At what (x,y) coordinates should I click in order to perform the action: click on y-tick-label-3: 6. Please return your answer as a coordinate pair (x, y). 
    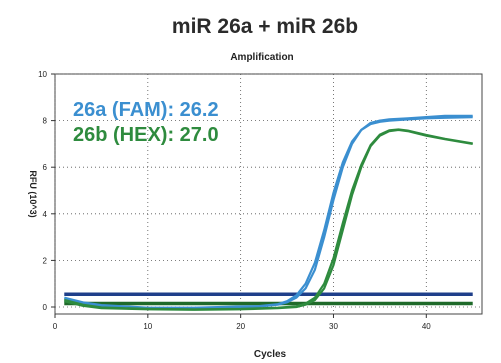
    Looking at the image, I should click on (45, 167).